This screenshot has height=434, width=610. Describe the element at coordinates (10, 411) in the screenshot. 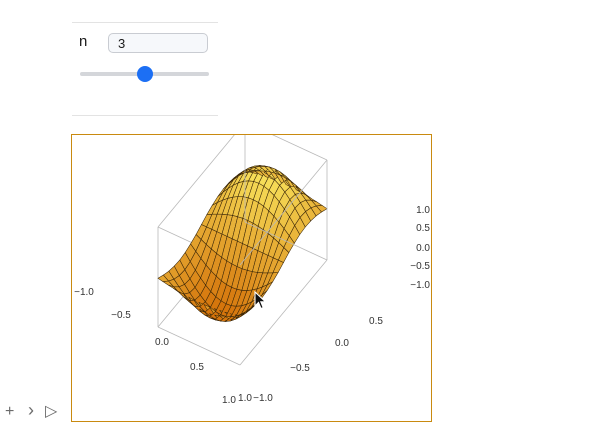

I see `add-cell-icon: +` at that location.